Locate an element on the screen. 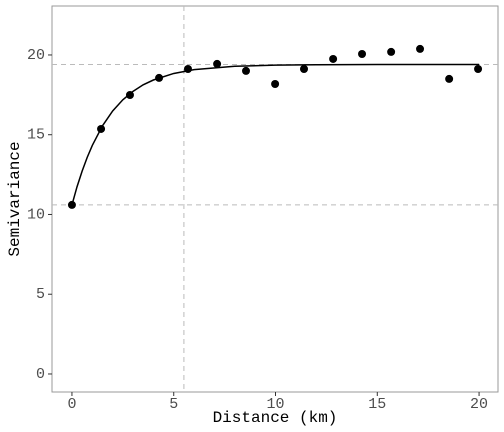  y-tick-label: 5 is located at coordinates (40, 294).